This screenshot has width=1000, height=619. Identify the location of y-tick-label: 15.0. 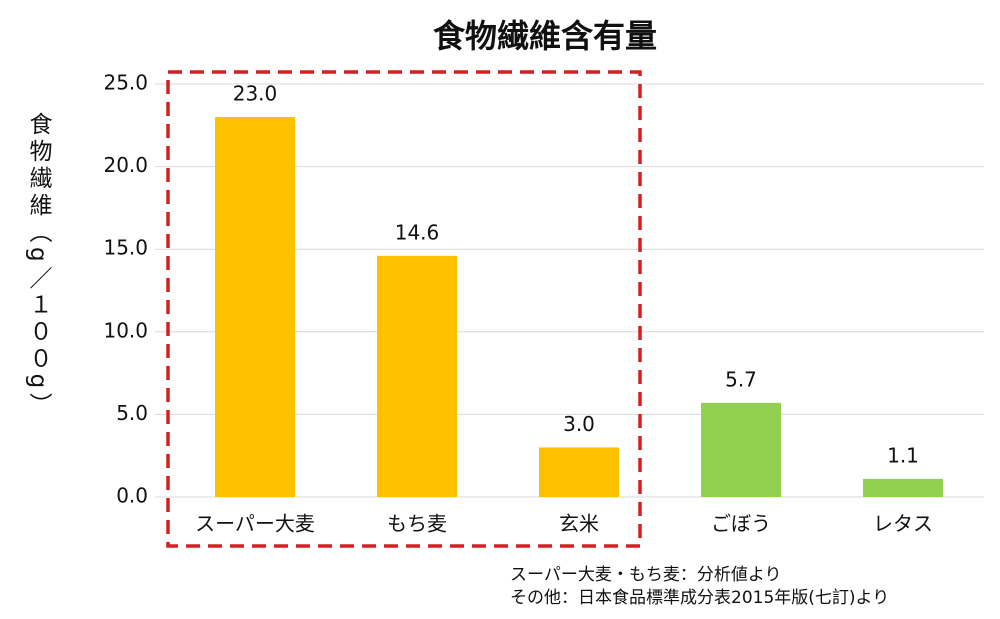
(125, 248).